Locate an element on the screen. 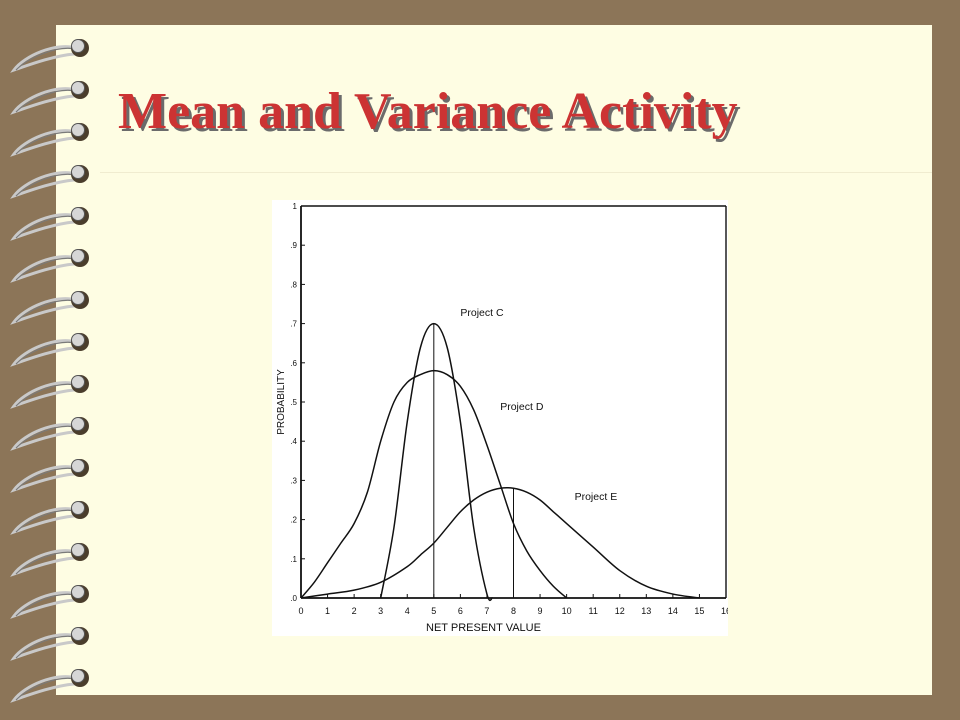  x-tick-label: 4 is located at coordinates (407, 611).